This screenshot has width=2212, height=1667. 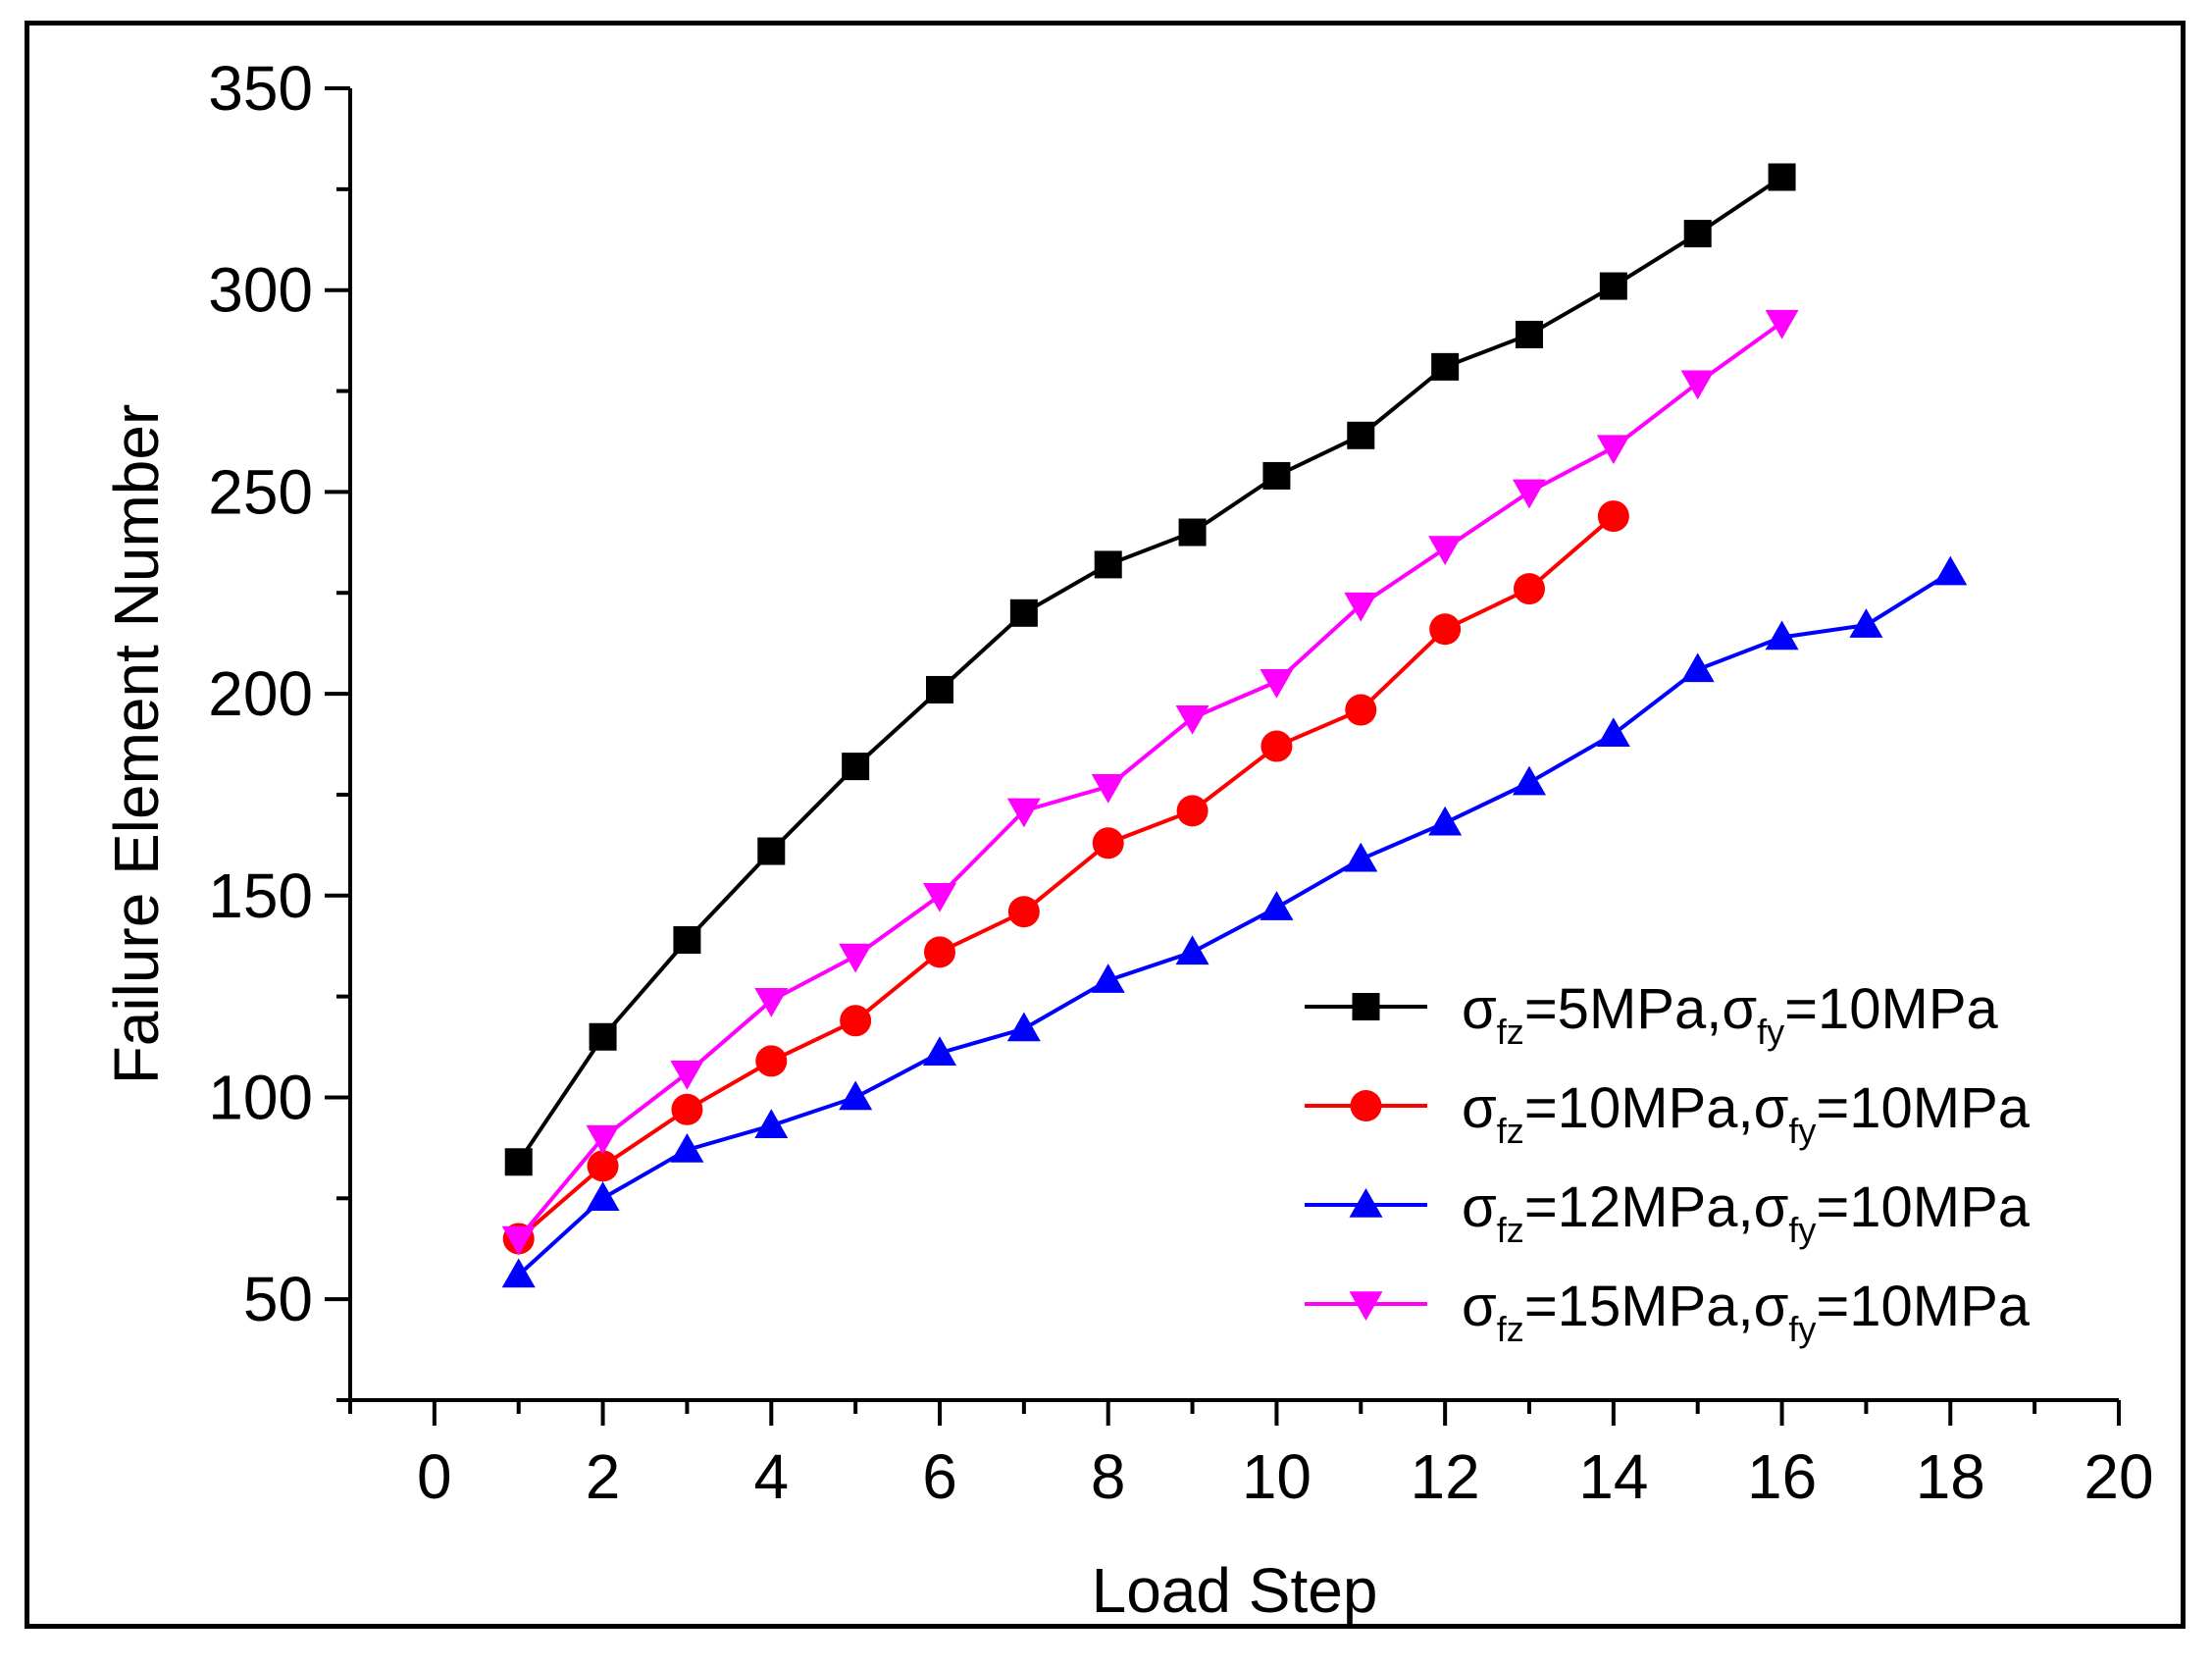 What do you see at coordinates (1277, 1476) in the screenshot?
I see `x-tick-label: 10` at bounding box center [1277, 1476].